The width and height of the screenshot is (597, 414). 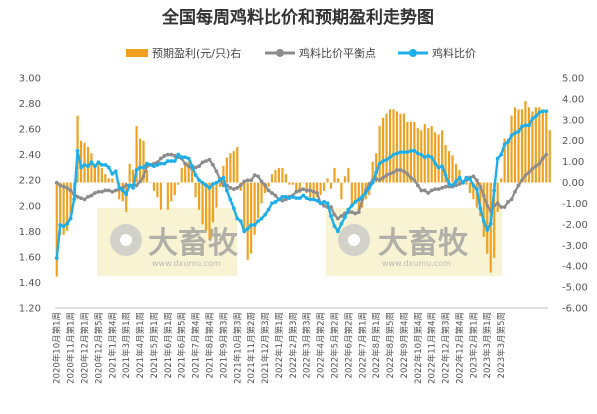 I want to click on legend-item-breakeven: 鸡料比价平衡点, so click(x=320, y=53).